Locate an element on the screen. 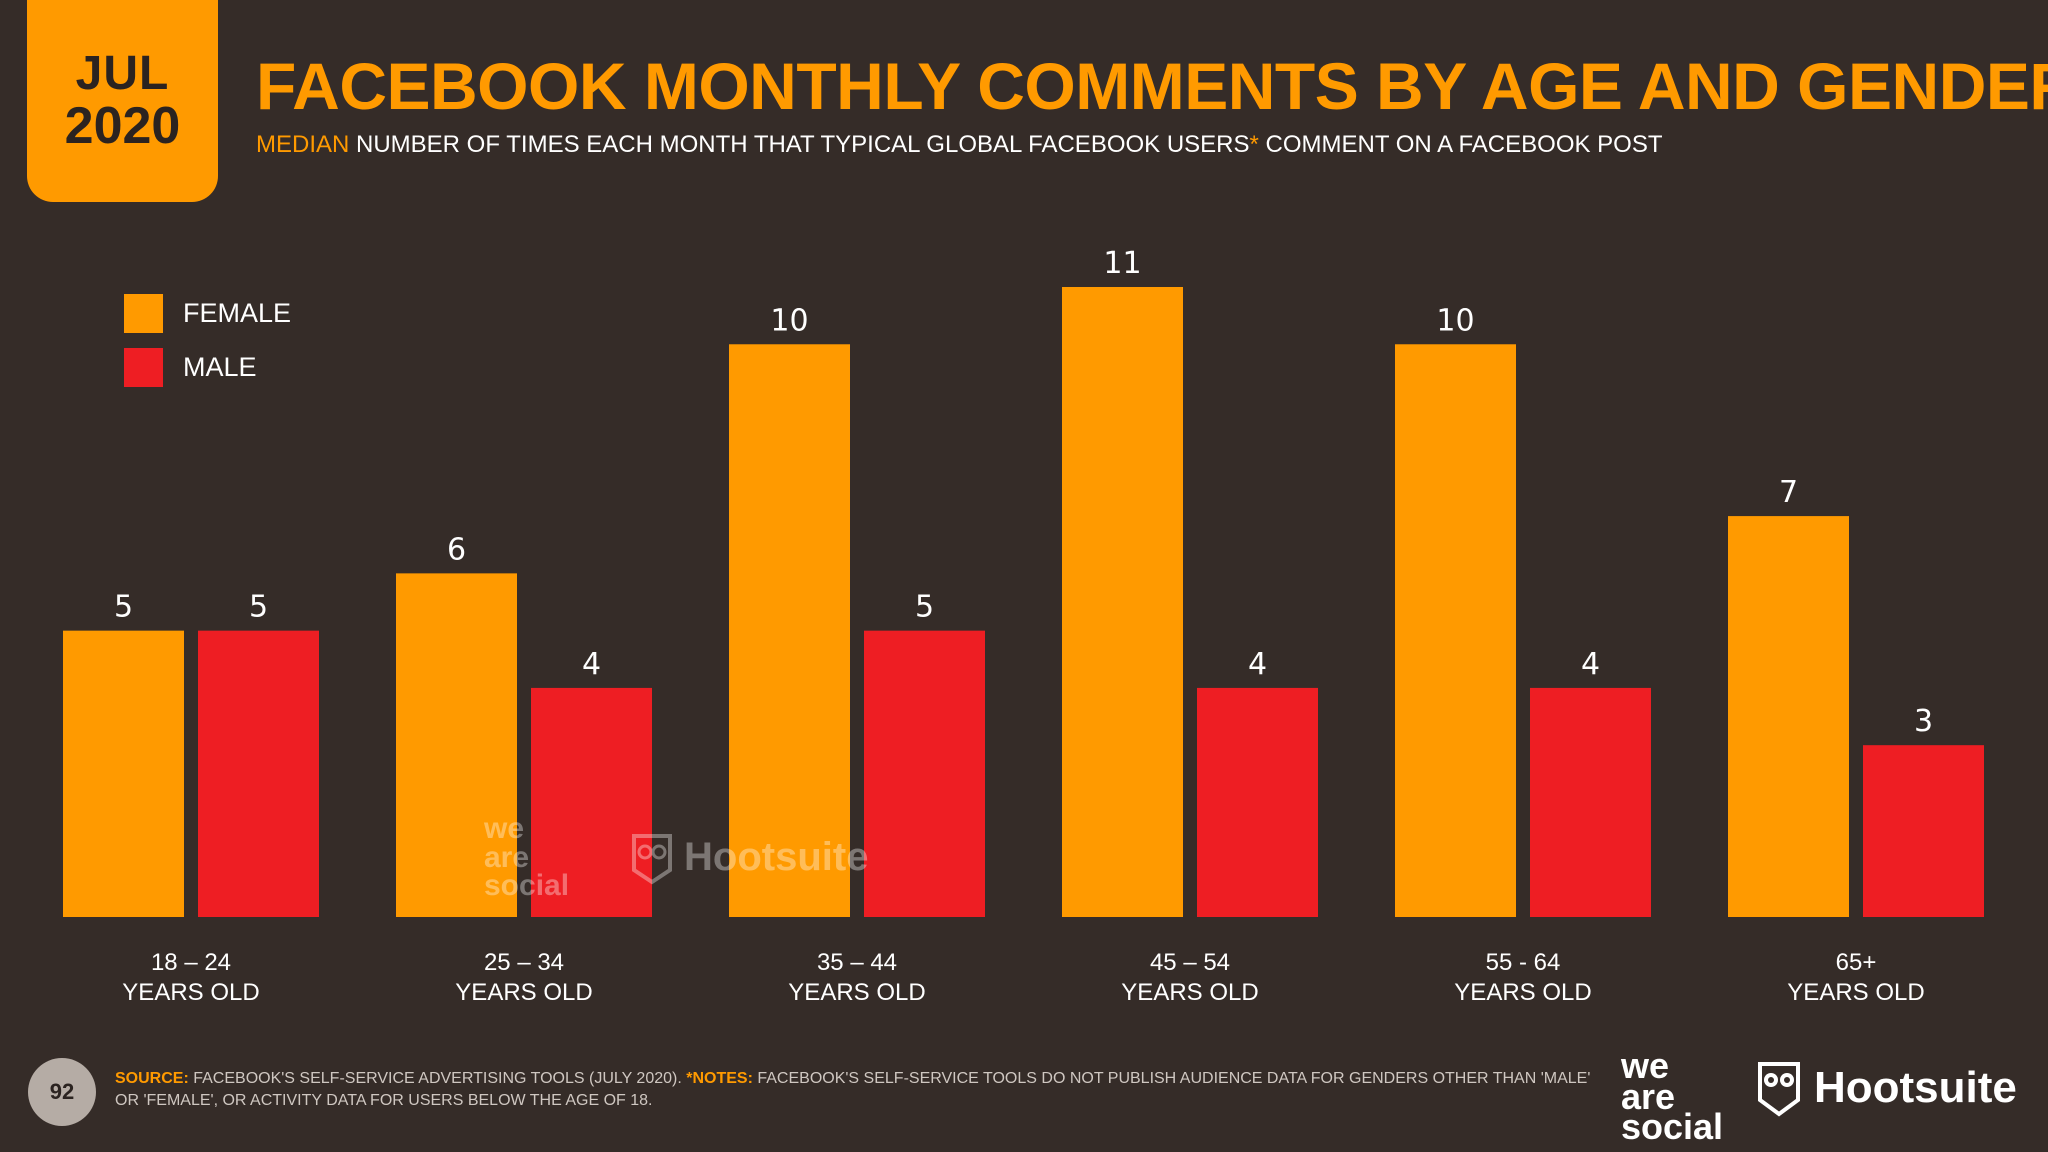  legend-item-female: FEMALE is located at coordinates (207, 313).